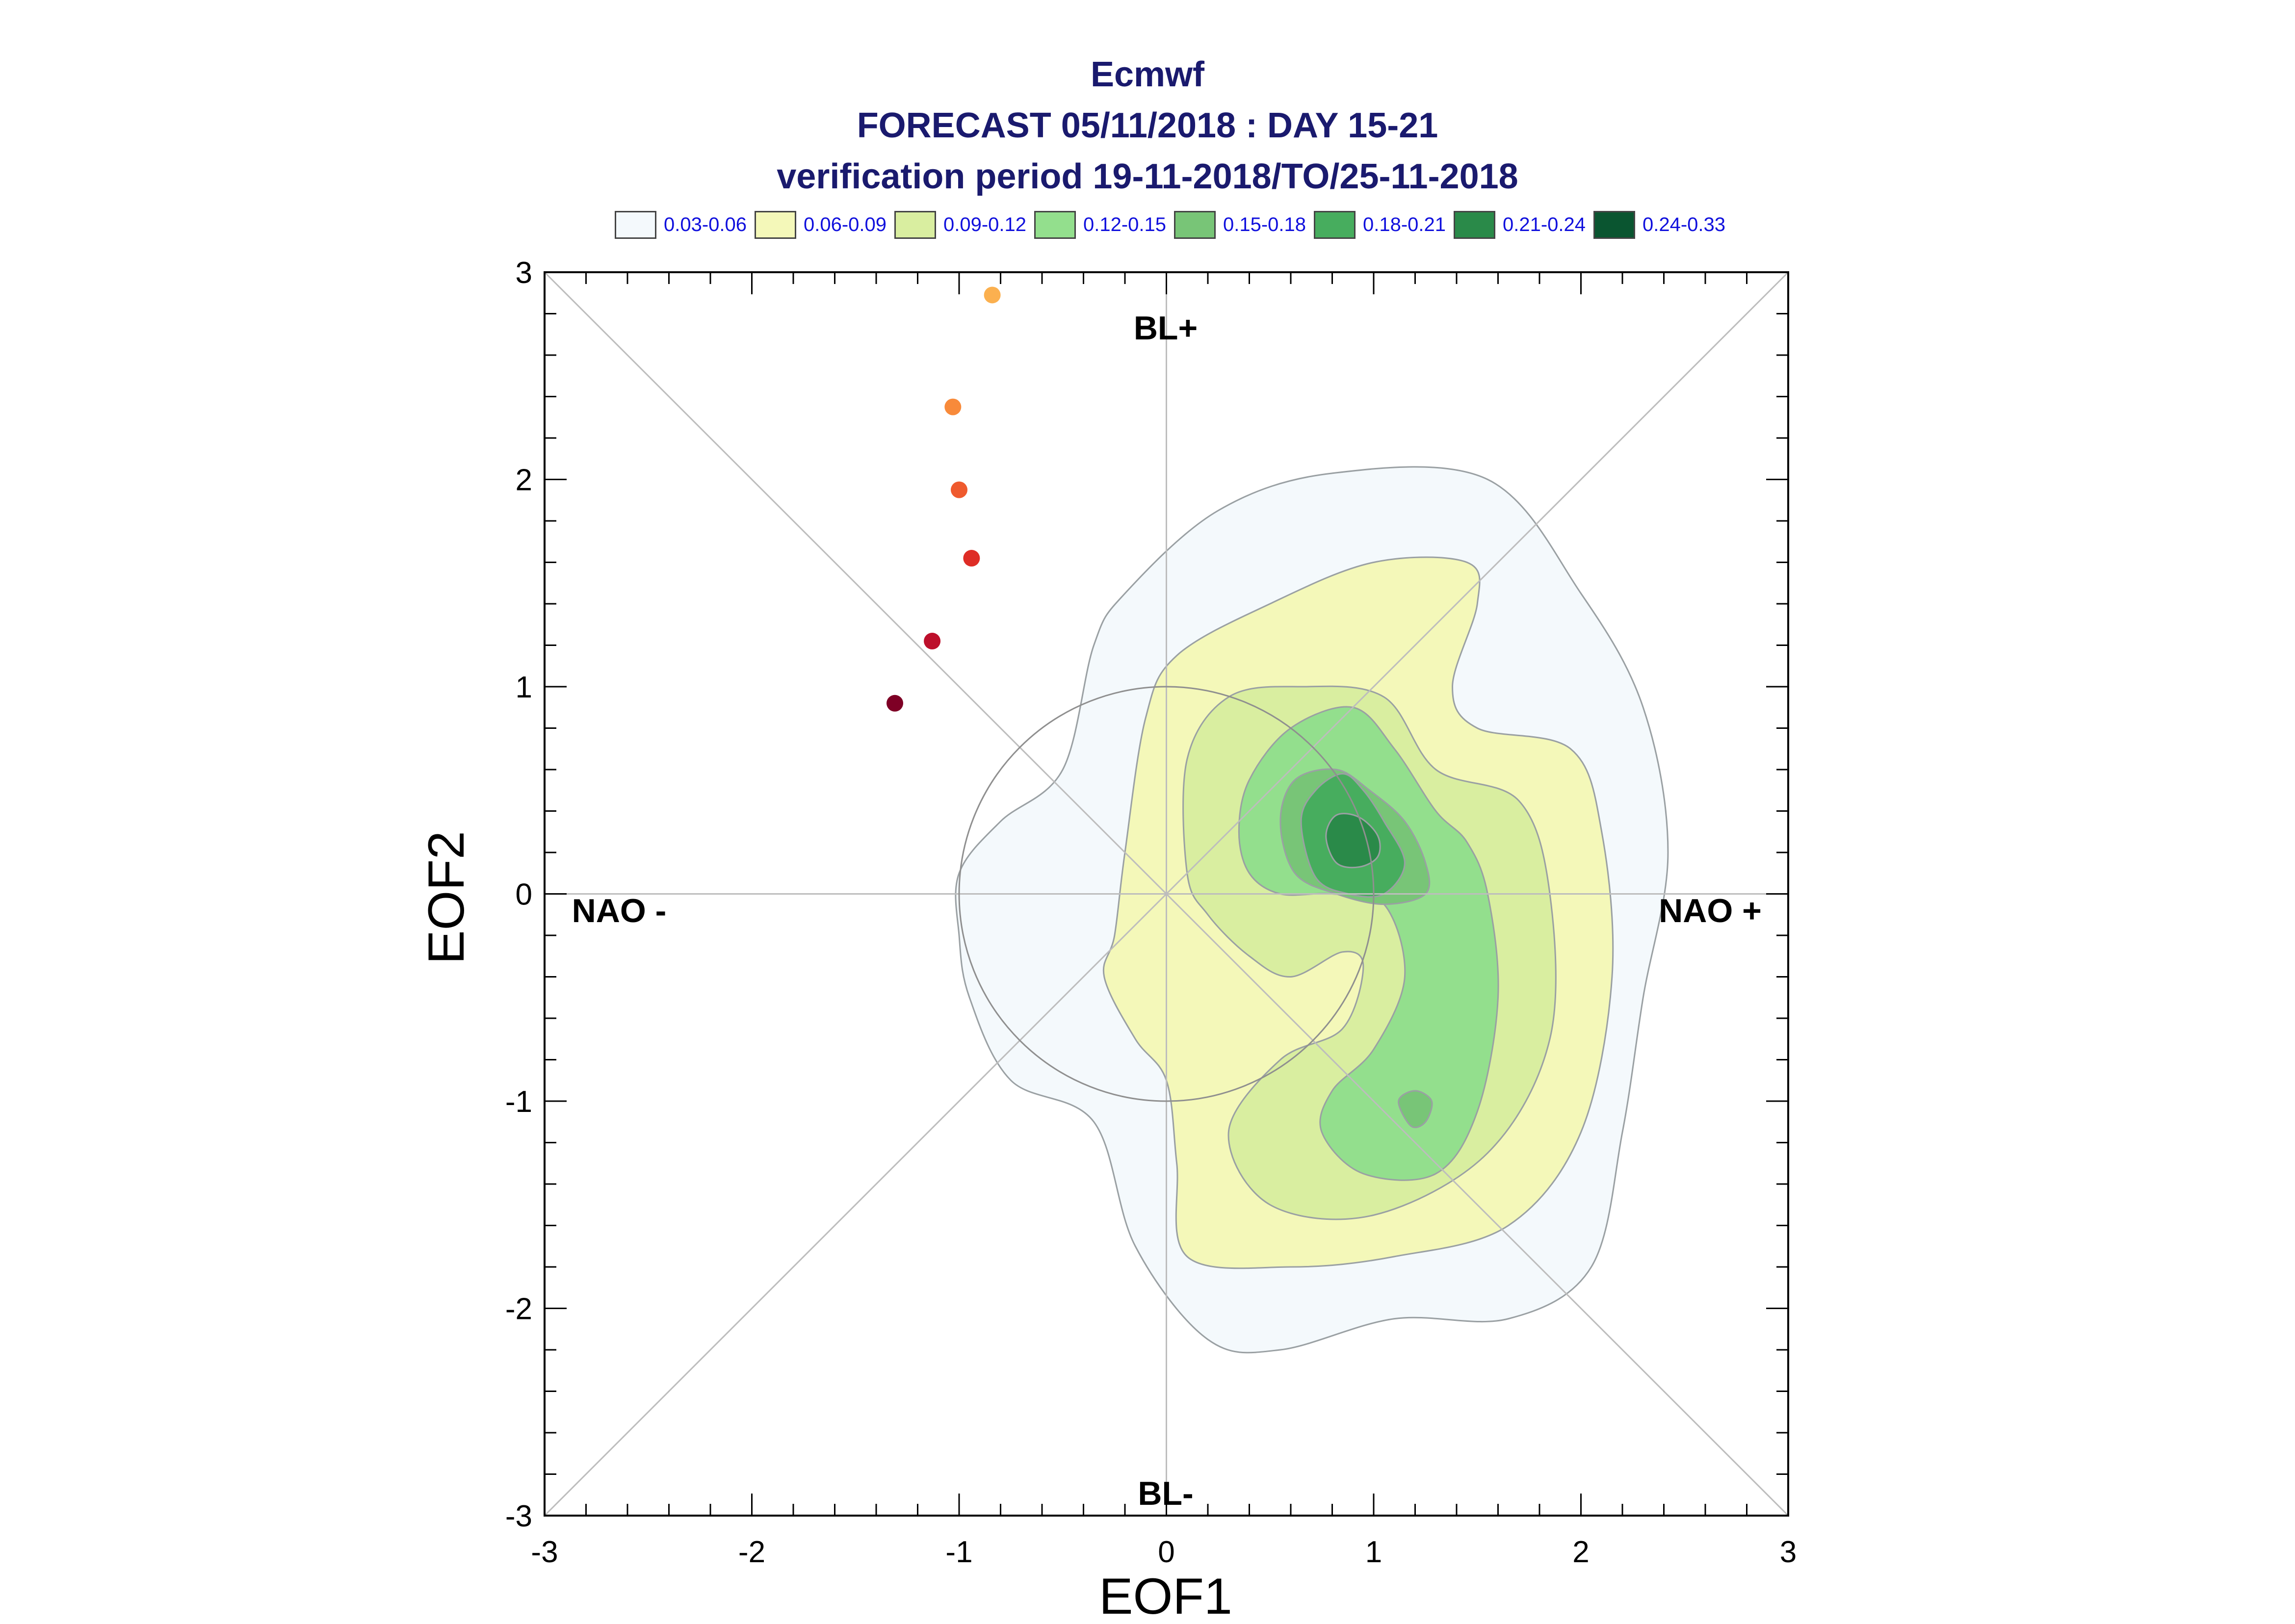 This screenshot has height=1624, width=2295. I want to click on y-tick-label: -1, so click(519, 1102).